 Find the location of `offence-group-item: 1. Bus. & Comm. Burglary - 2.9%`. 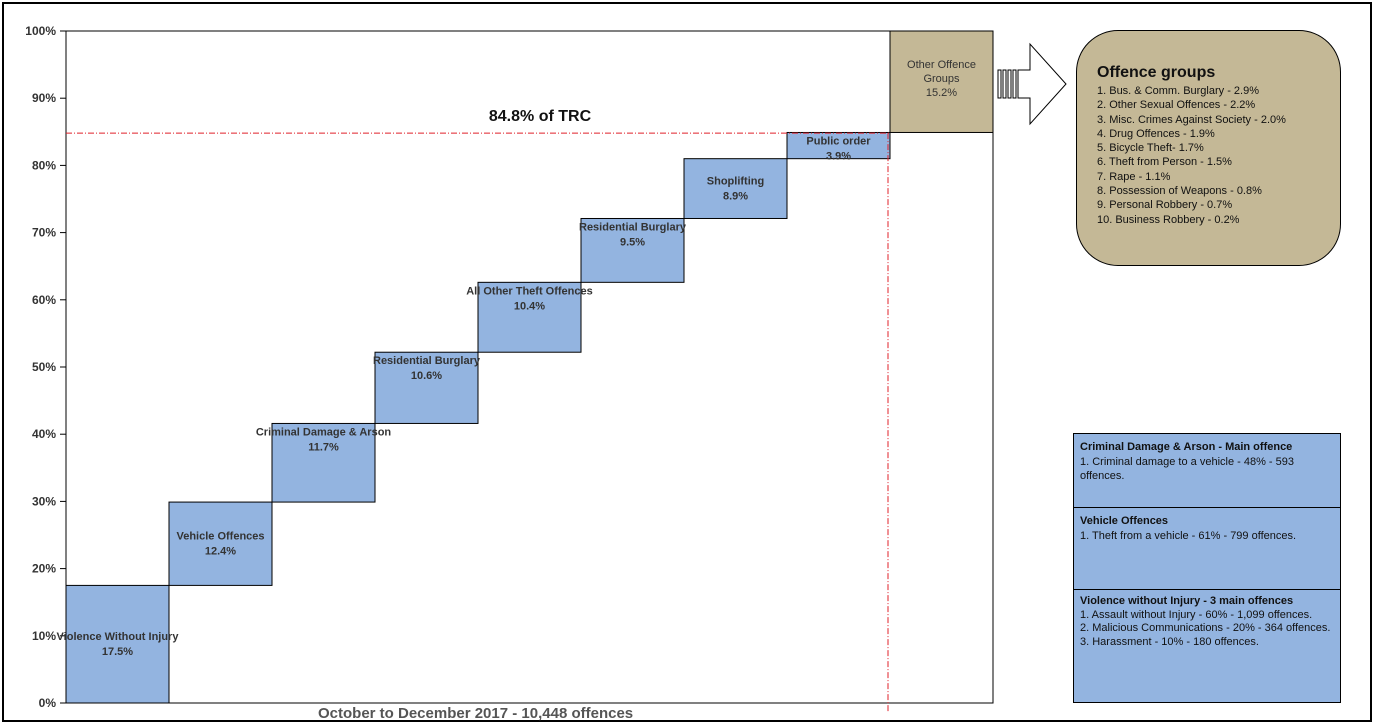

offence-group-item: 1. Bus. & Comm. Burglary - 2.9% is located at coordinates (1178, 91).